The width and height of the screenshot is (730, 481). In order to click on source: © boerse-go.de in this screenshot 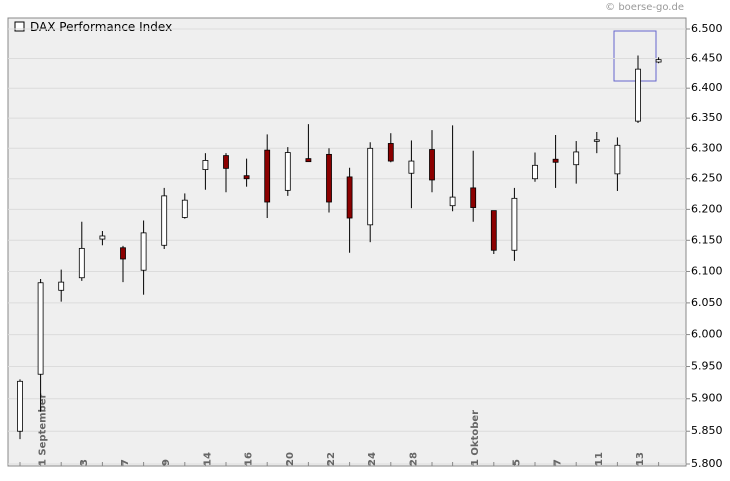, I will do `click(644, 7)`.